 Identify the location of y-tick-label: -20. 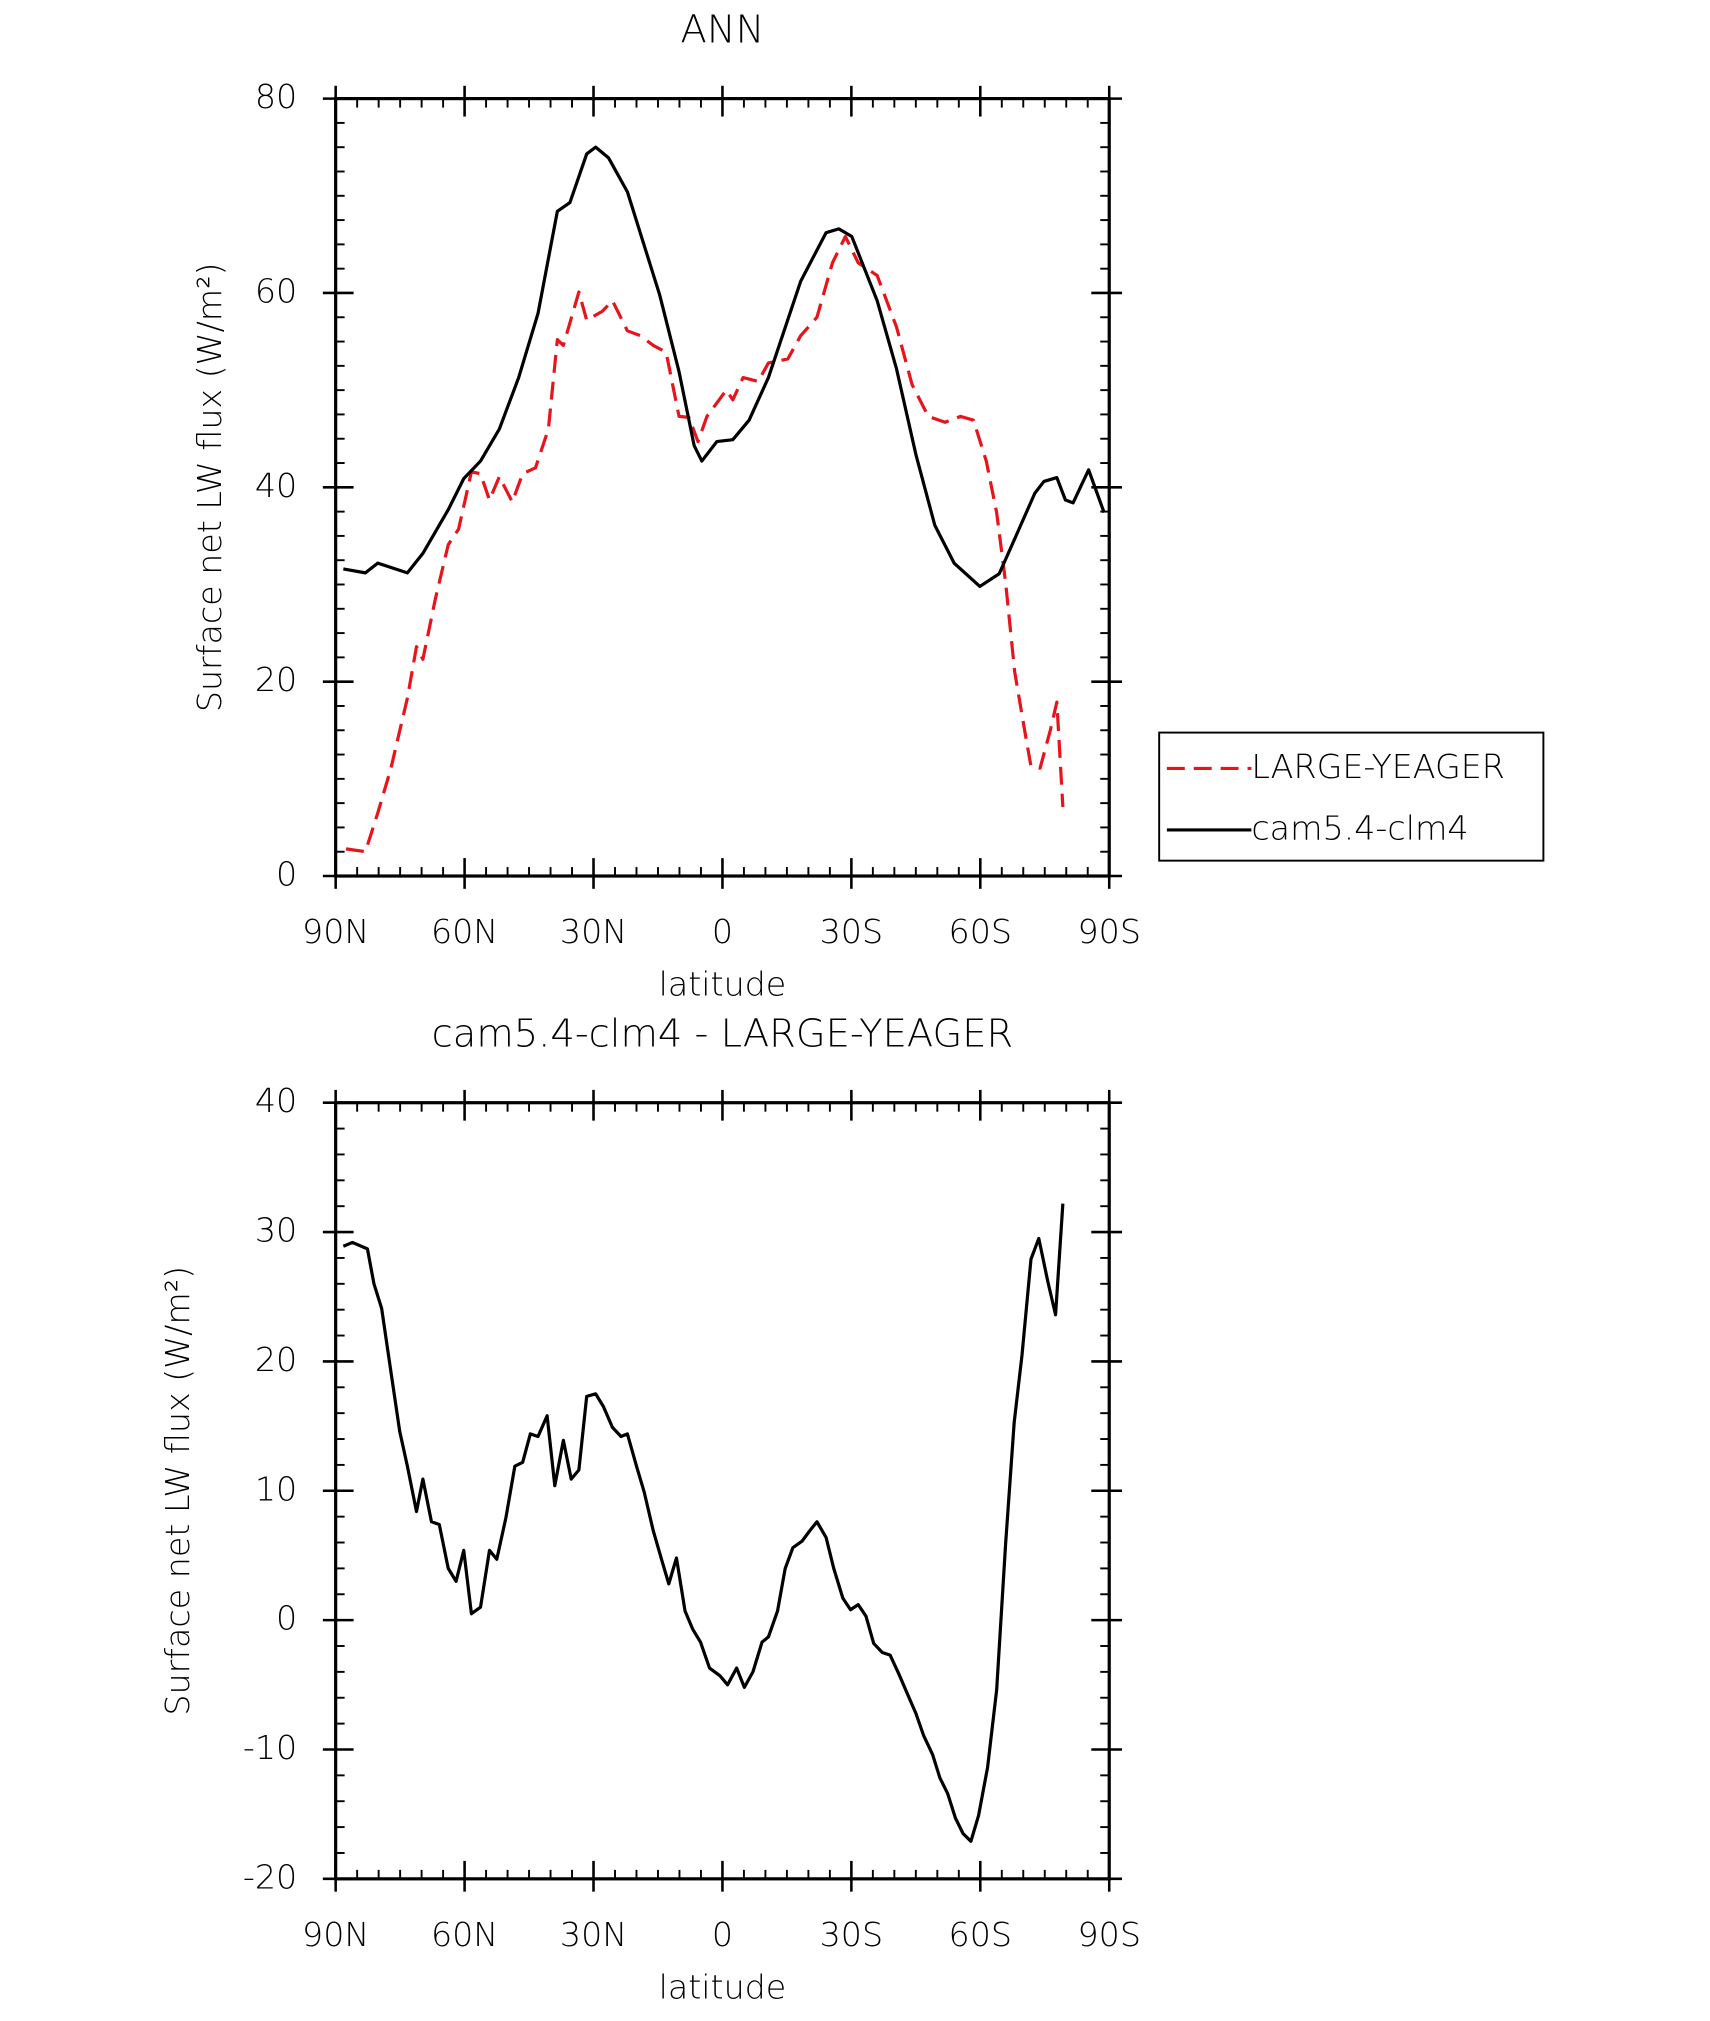
(270, 1876).